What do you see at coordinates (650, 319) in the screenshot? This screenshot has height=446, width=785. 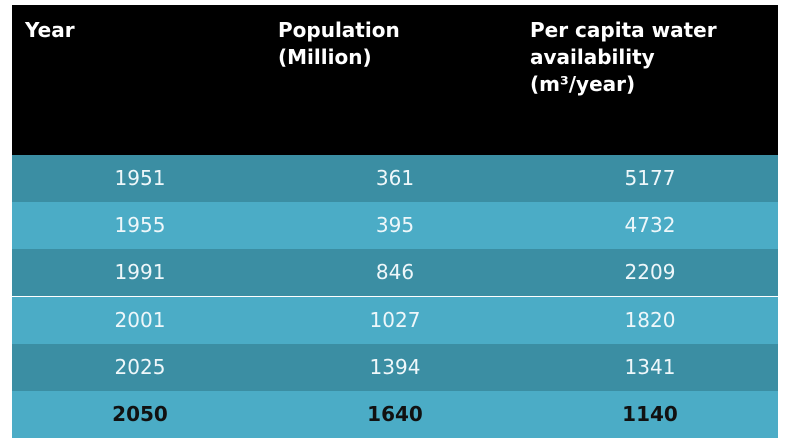 I see `table-cell: 1820` at bounding box center [650, 319].